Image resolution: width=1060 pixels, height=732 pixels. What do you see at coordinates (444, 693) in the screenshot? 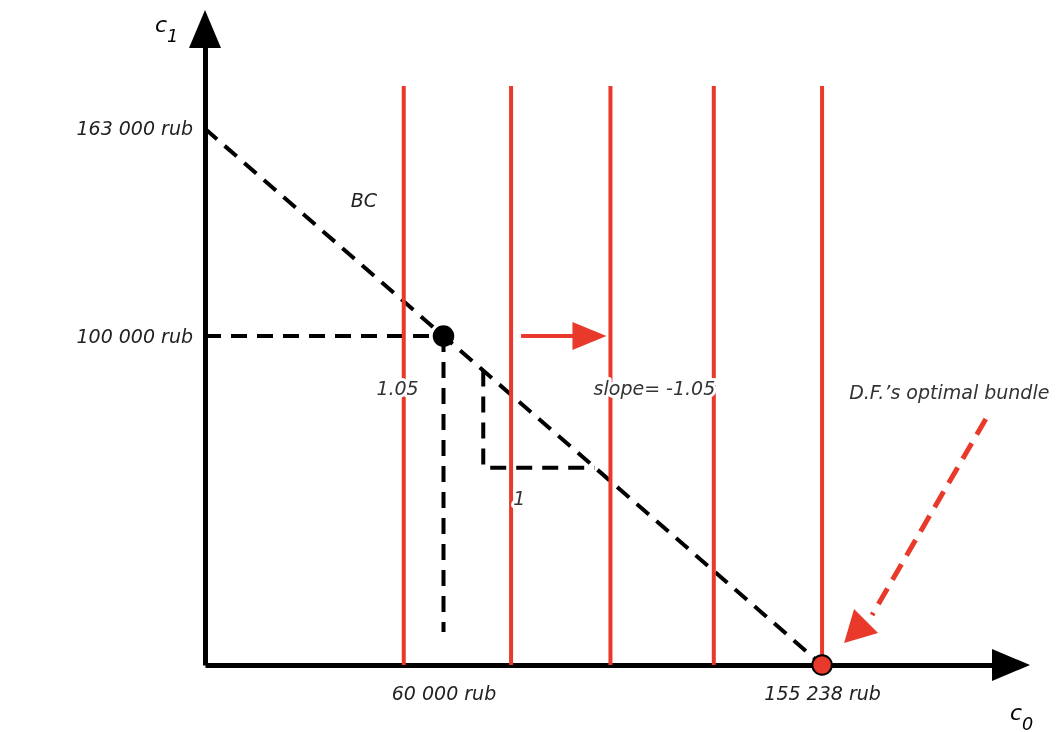
I see `x-tick-label: 60 000 rub` at bounding box center [444, 693].